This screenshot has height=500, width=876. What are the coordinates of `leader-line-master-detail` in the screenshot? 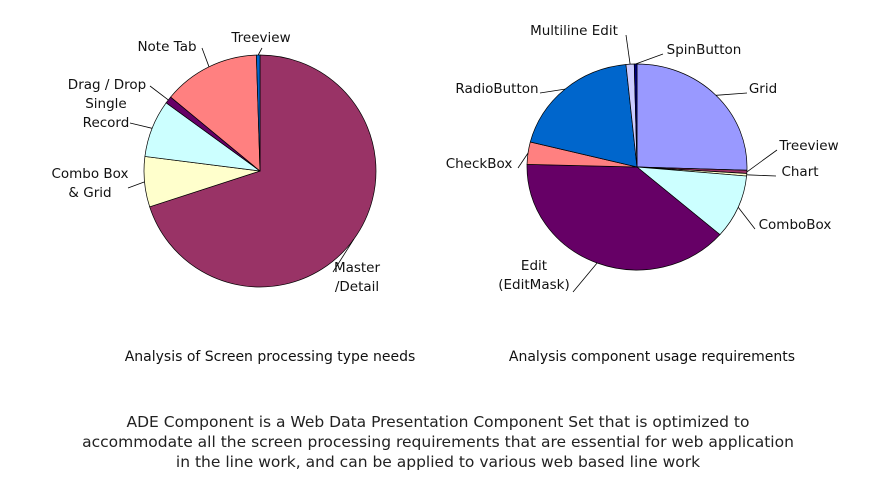 It's located at (343, 255).